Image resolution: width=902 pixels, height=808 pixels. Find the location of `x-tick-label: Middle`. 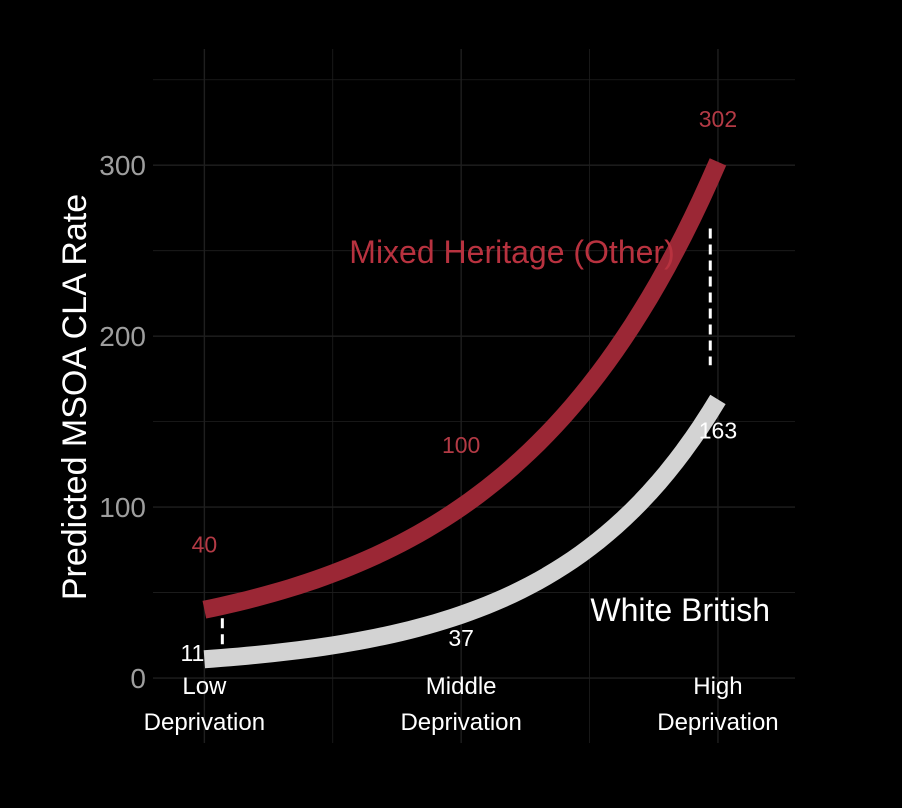

x-tick-label: Middle is located at coordinates (461, 686).